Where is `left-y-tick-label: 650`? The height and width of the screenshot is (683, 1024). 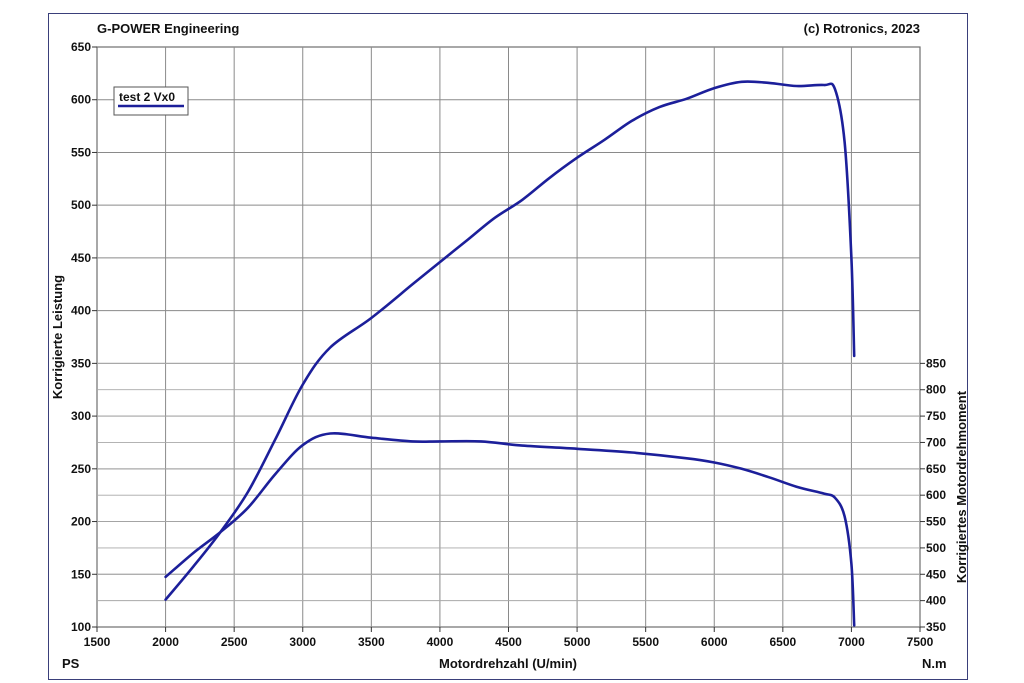 left-y-tick-label: 650 is located at coordinates (81, 47).